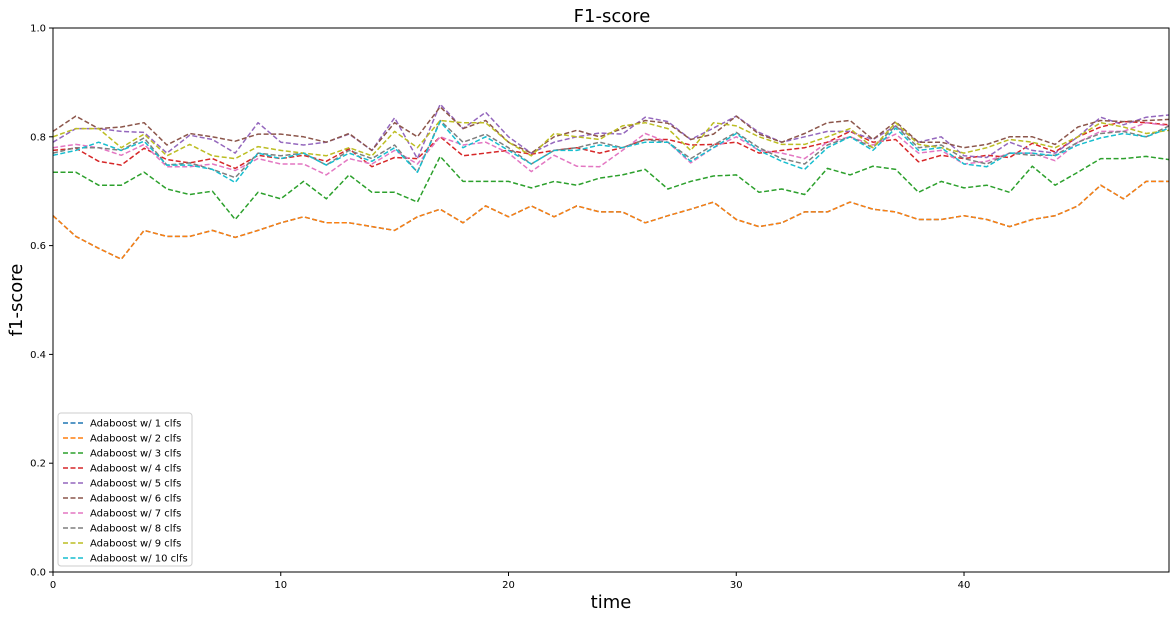 The width and height of the screenshot is (1176, 619). What do you see at coordinates (53, 585) in the screenshot?
I see `x-tick-label: 0` at bounding box center [53, 585].